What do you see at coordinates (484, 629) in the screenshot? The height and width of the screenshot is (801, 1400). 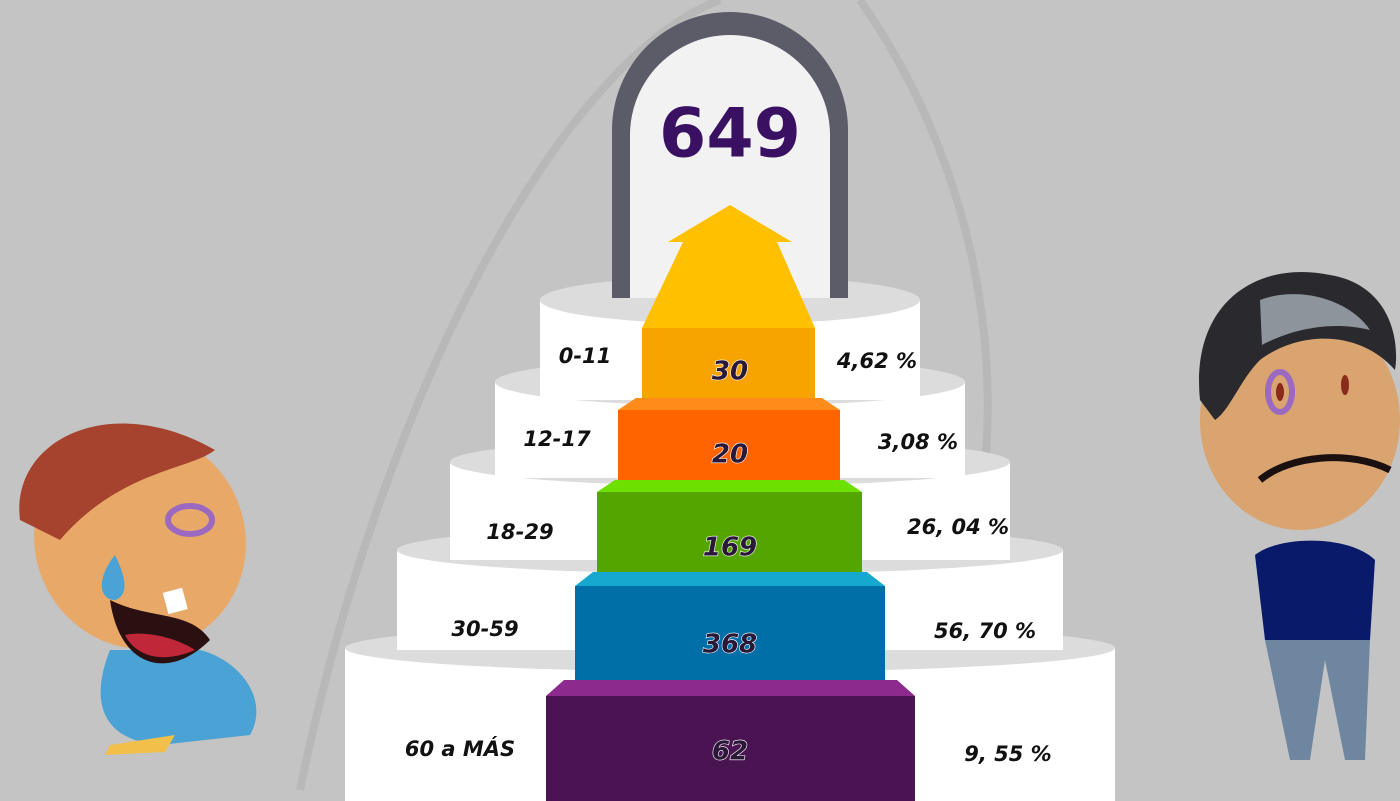 I see `age-label: 30-59` at bounding box center [484, 629].